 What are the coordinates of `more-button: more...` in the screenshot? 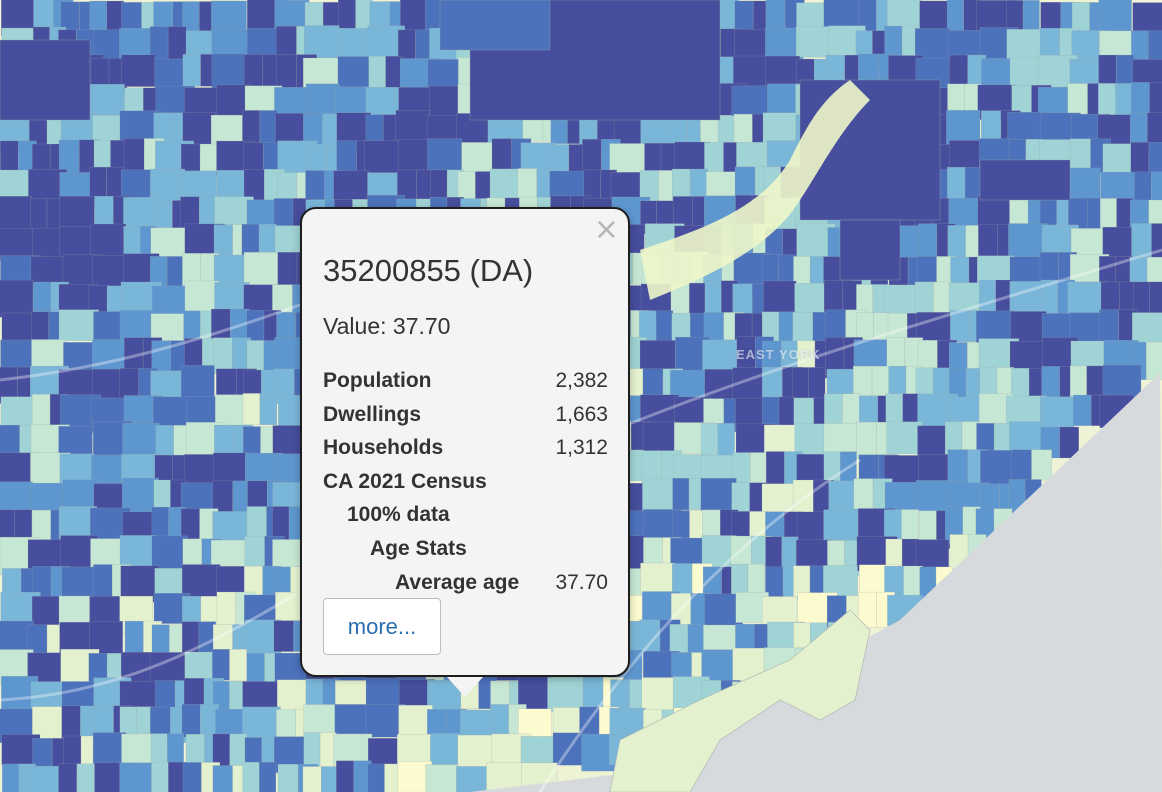 It's located at (382, 626).